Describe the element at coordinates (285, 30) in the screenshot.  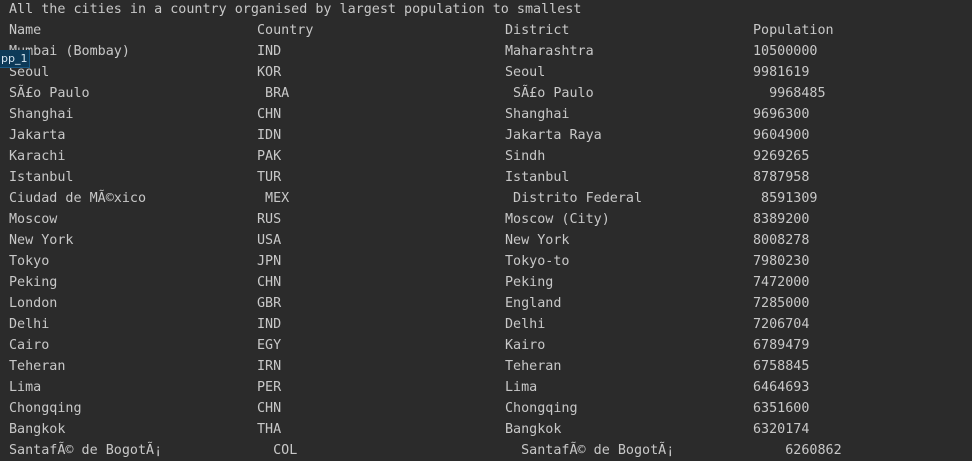
I see `header-country: Country` at that location.